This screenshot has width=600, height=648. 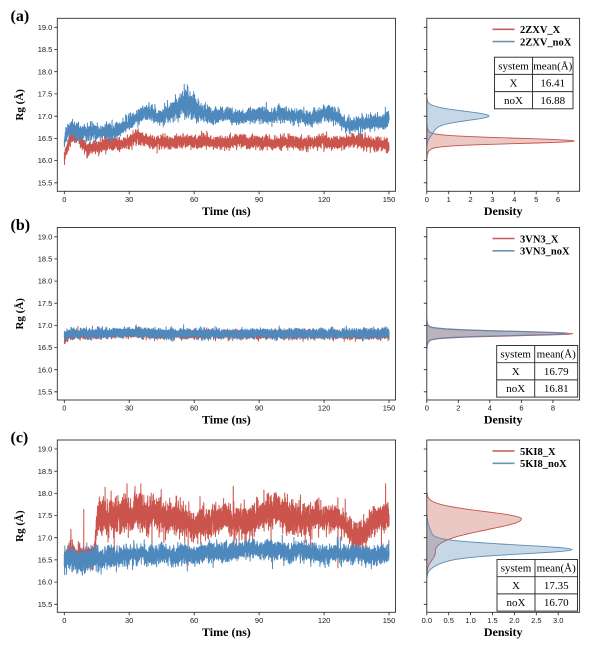 I want to click on svg-text: 3VN3_noX, so click(x=545, y=252).